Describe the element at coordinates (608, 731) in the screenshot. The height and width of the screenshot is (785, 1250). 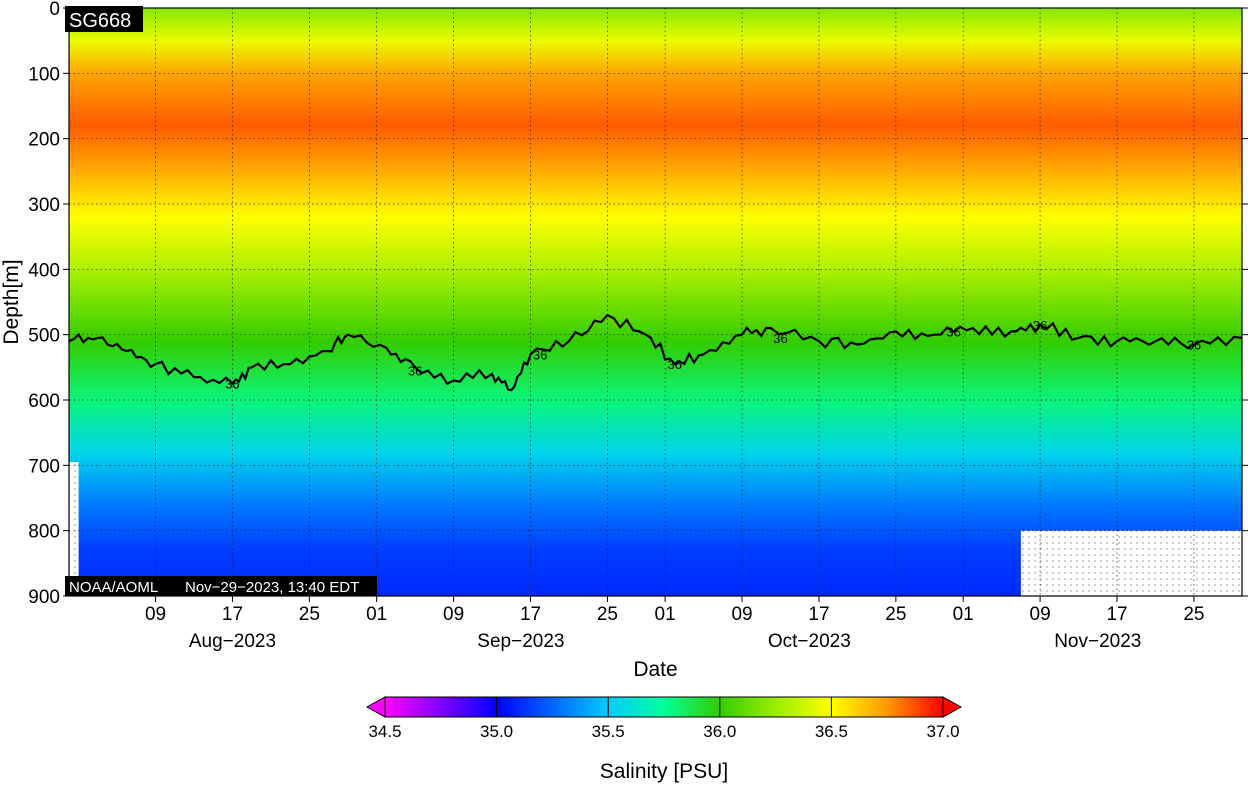
I see `colorbar-tick-label: 35.5` at that location.